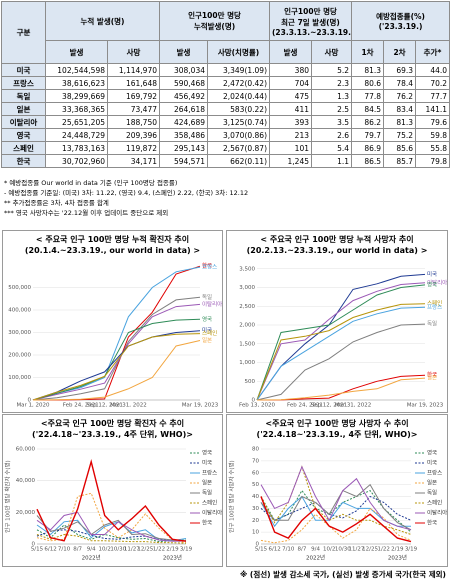  I want to click on y-tick-label: 60, so click(255, 473).